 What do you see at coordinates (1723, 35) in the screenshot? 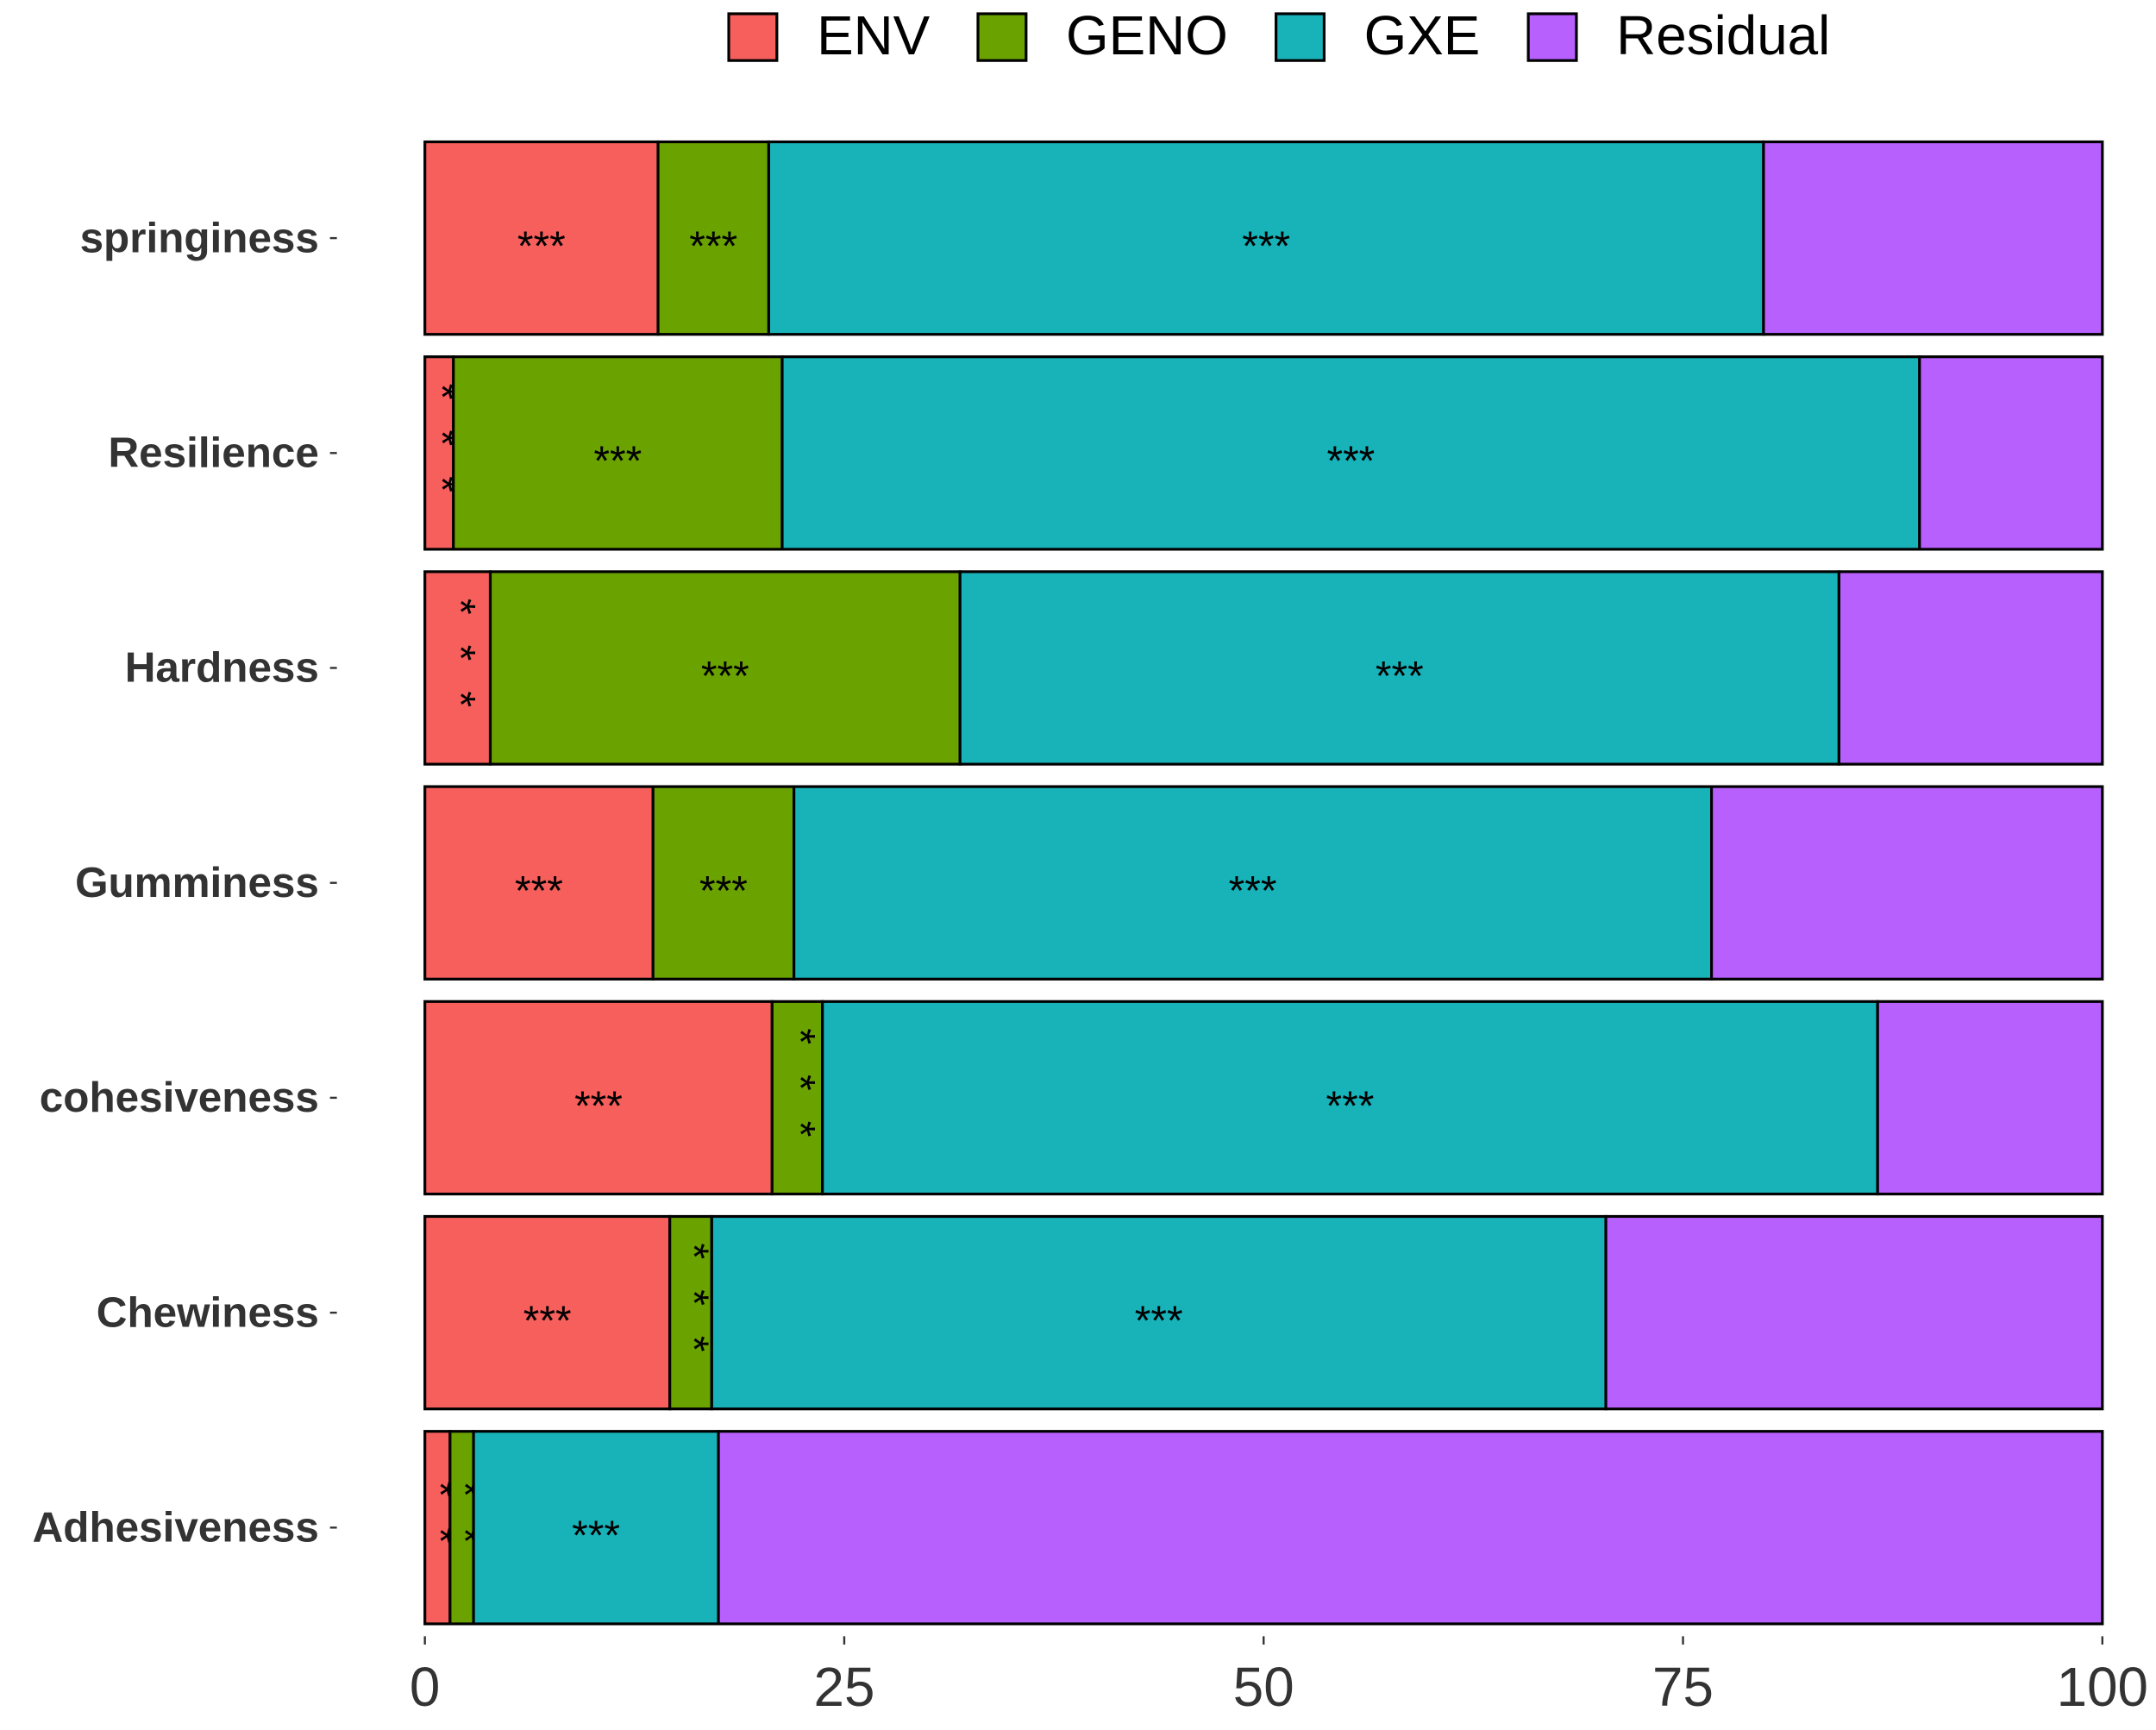
I see `legend-label: Residual` at bounding box center [1723, 35].